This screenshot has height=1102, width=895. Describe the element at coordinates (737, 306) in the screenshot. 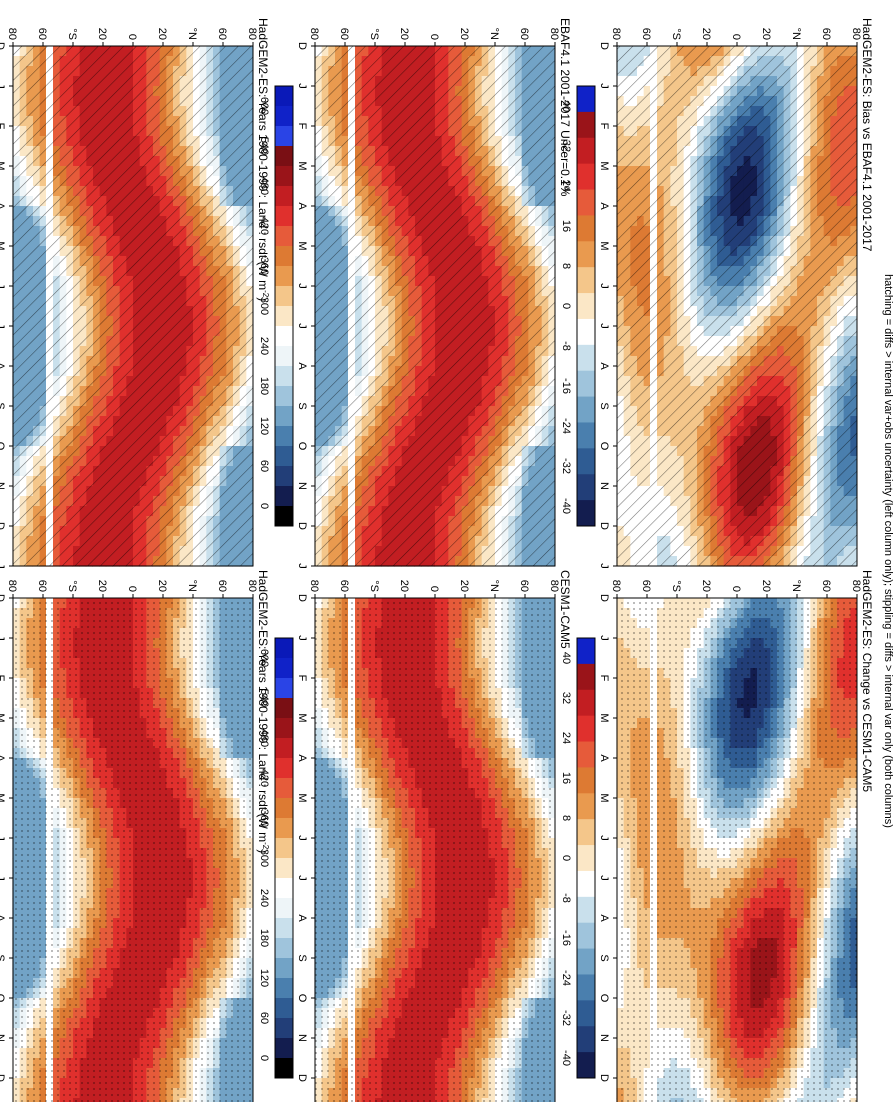

I see `hatch-overlay` at that location.